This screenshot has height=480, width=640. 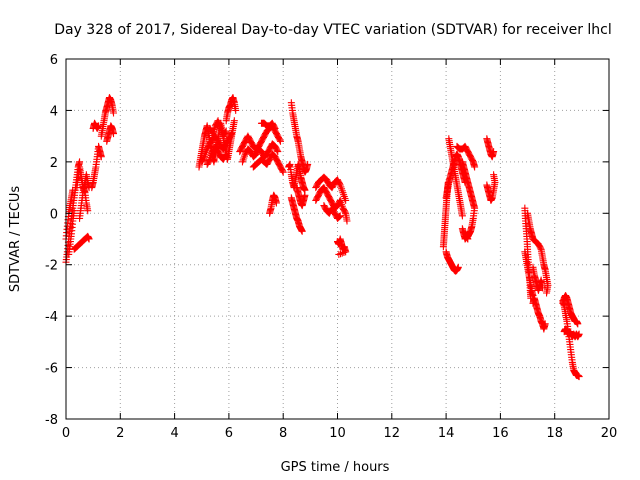 What do you see at coordinates (54, 60) in the screenshot?
I see `y-tick-label: 6` at bounding box center [54, 60].